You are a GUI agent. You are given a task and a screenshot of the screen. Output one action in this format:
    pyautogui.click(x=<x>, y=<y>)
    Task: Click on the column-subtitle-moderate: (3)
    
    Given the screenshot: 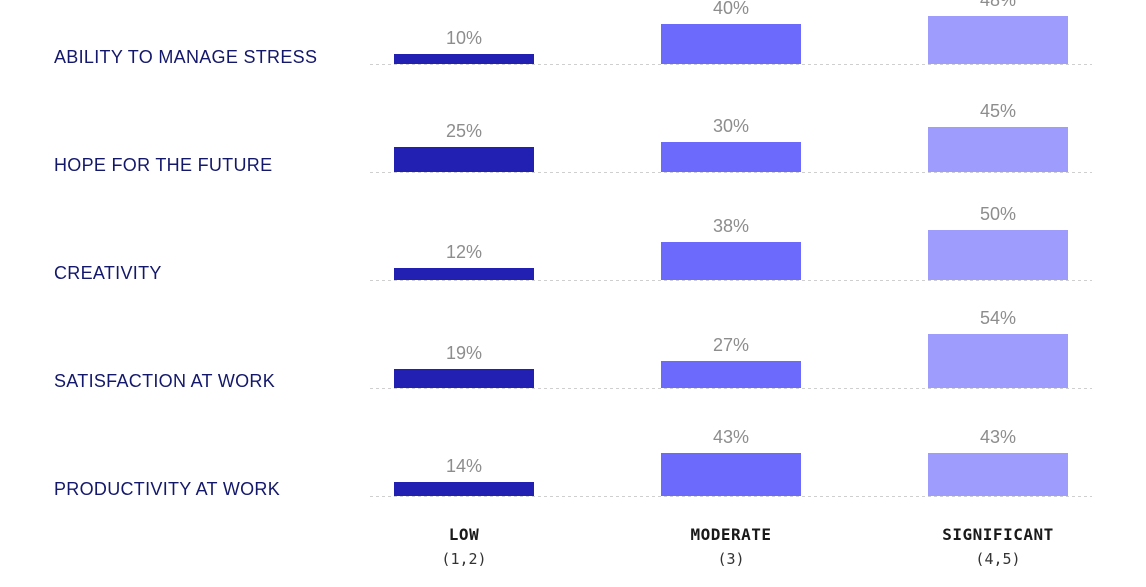 What is the action you would take?
    pyautogui.click(x=730, y=559)
    